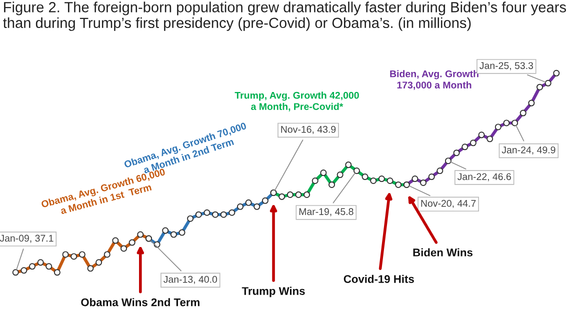 This screenshot has height=326, width=572. I want to click on annotation: Mar-19, 45.8, so click(326, 212).